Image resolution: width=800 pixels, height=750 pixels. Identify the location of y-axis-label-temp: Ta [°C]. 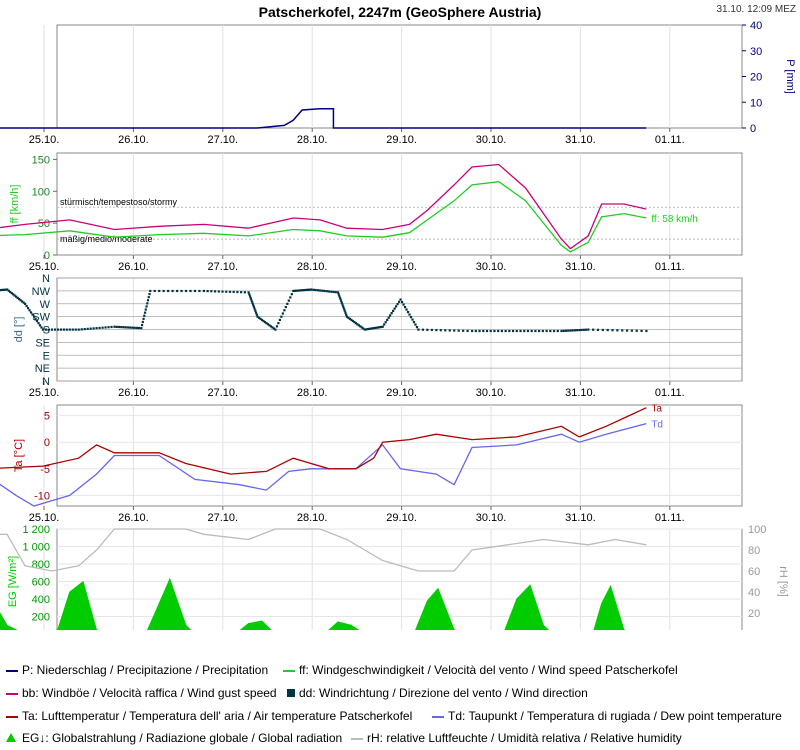
(19, 455).